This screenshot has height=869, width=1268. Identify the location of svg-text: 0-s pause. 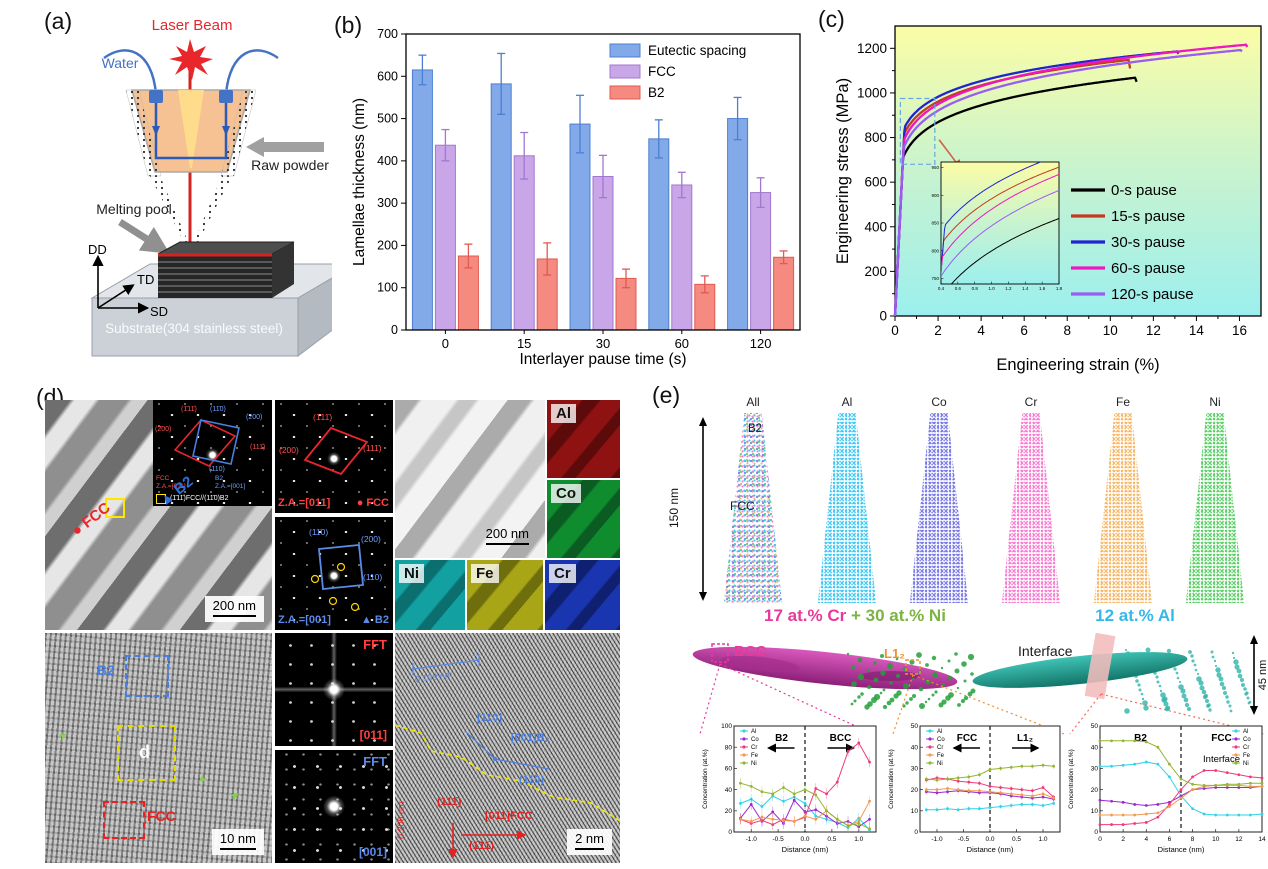
(1144, 190).